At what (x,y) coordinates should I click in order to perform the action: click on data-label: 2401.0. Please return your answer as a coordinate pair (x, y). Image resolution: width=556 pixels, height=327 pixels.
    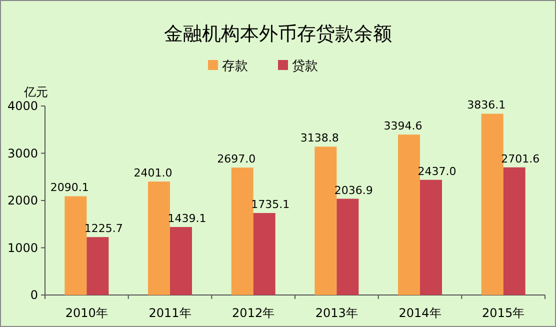
    Looking at the image, I should click on (153, 173).